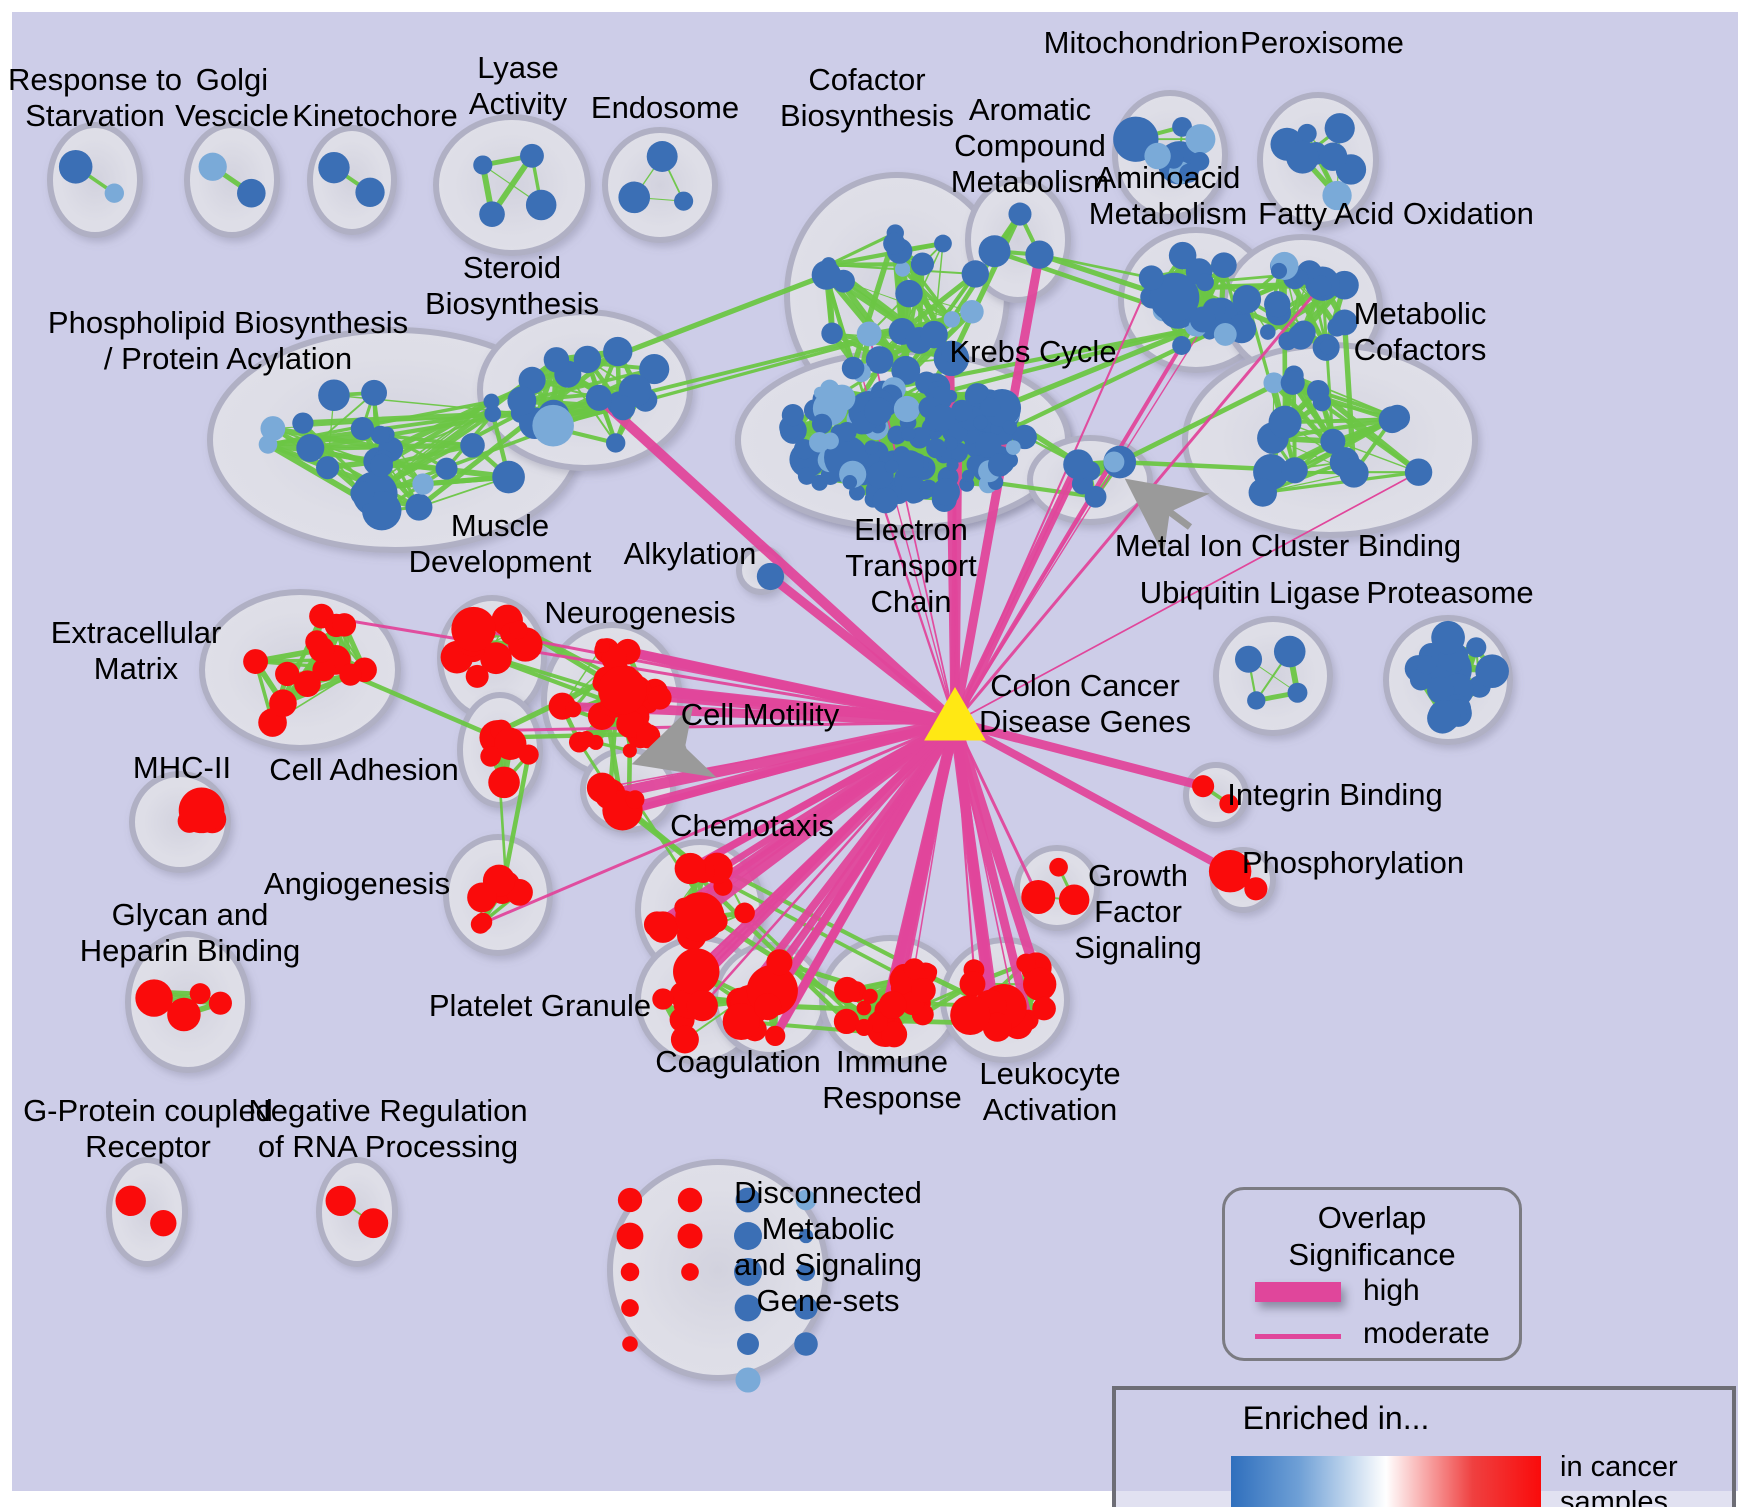 The image size is (1750, 1507). What do you see at coordinates (955, 713) in the screenshot?
I see `colon-cancer-hub-triangle` at bounding box center [955, 713].